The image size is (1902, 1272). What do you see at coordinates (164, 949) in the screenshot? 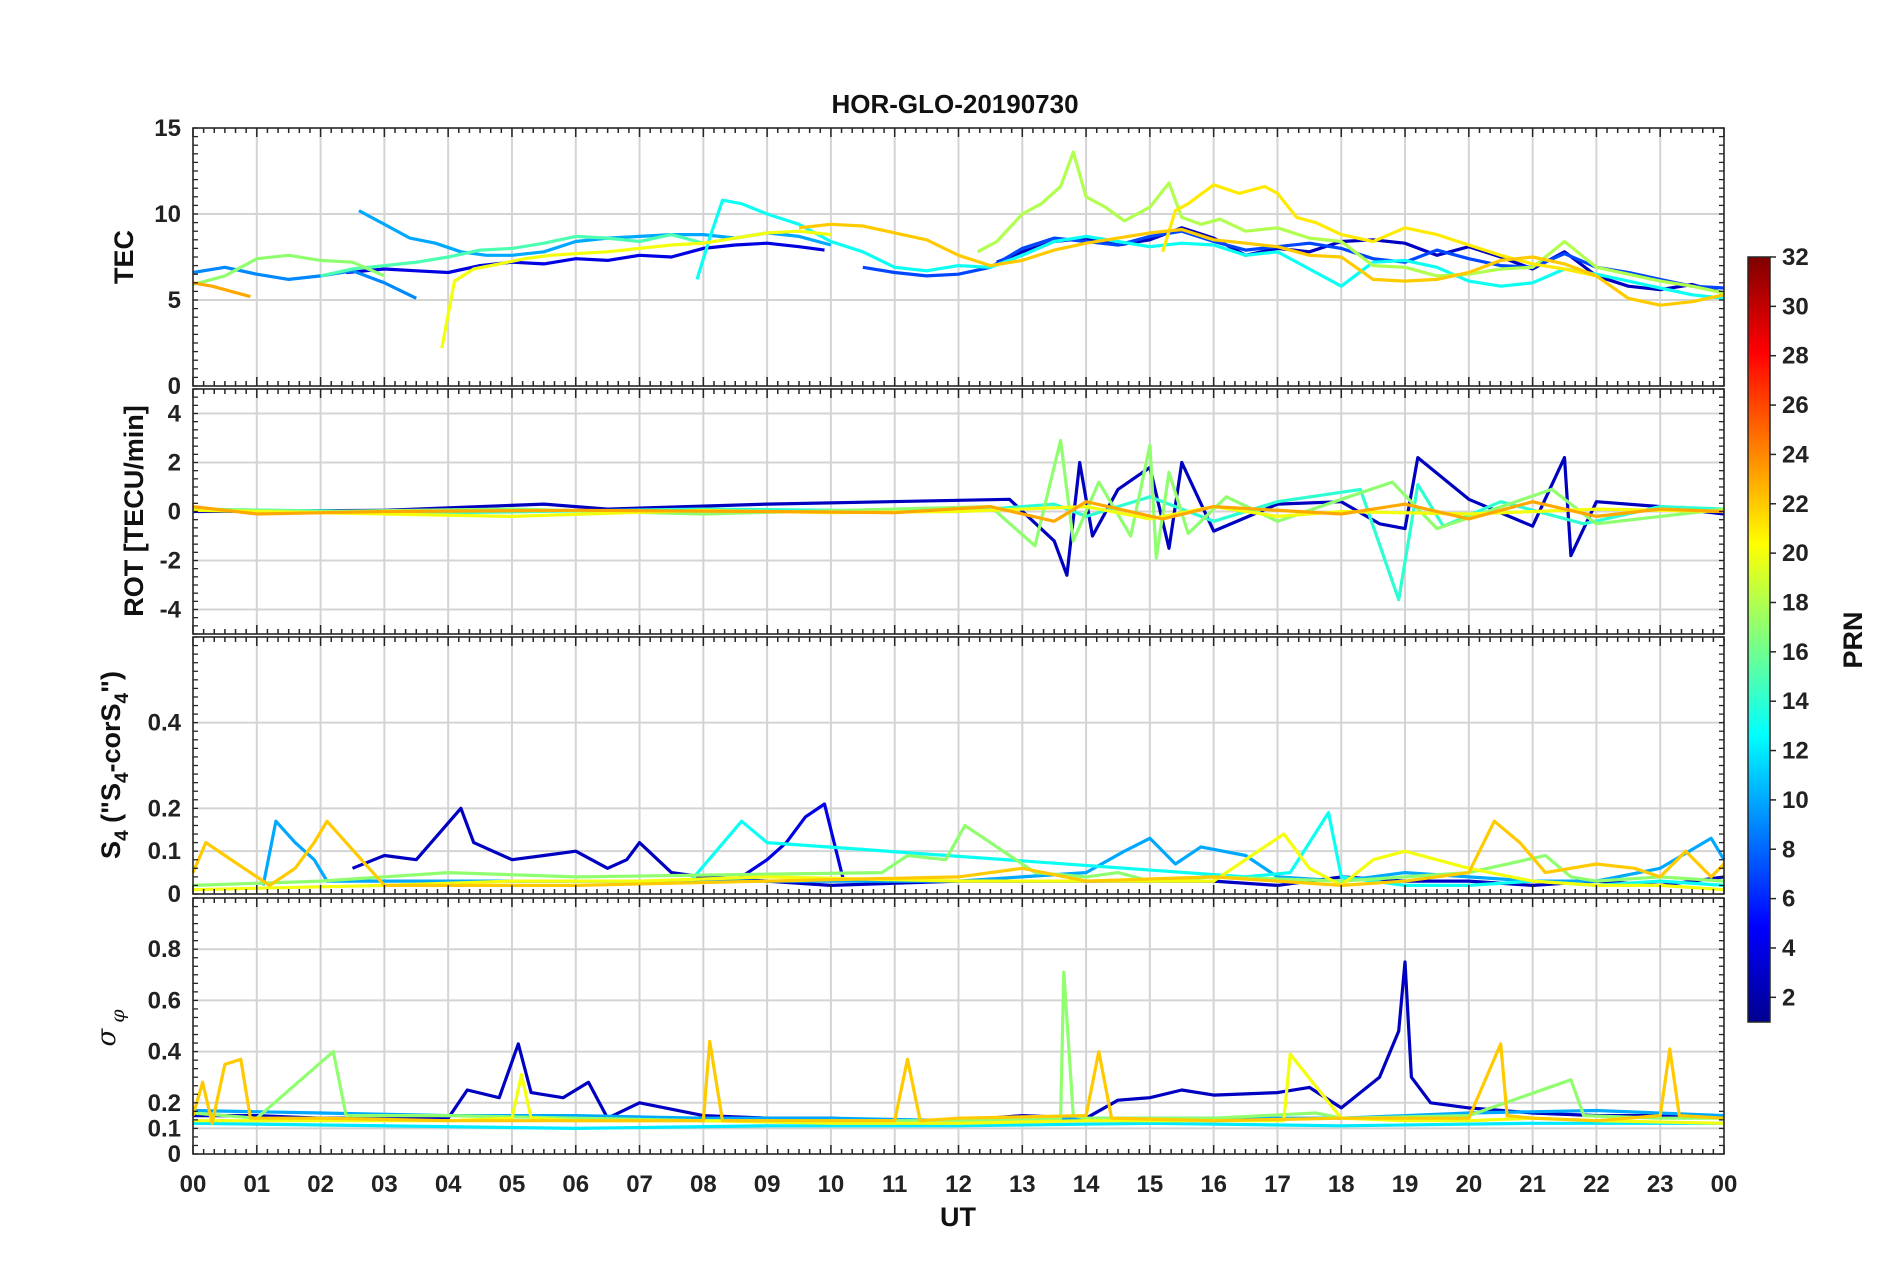
I see `ytick-label-sigma-phi: 0.8` at bounding box center [164, 949].